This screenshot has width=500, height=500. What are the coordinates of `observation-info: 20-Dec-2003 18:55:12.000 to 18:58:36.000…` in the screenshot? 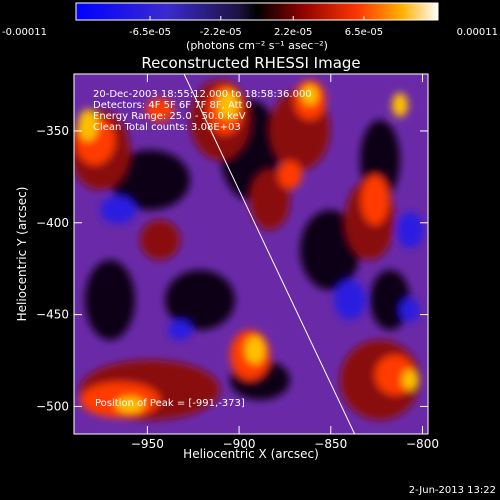 It's located at (202, 111).